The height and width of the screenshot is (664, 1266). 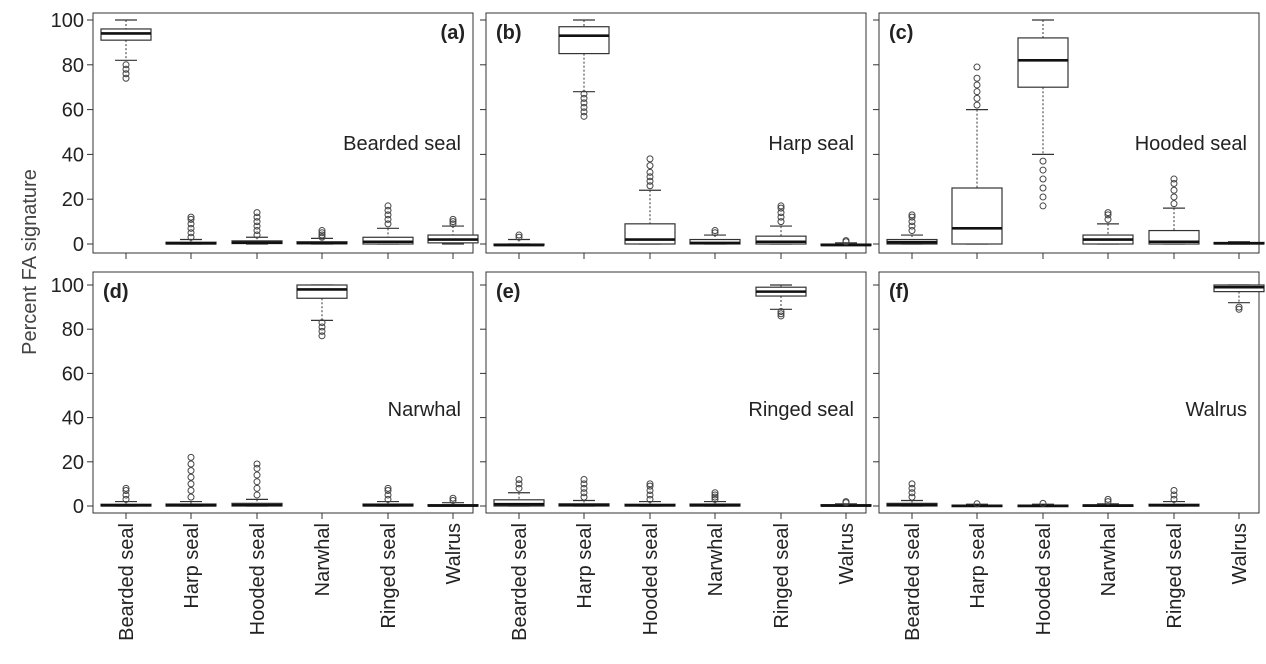 What do you see at coordinates (846, 502) in the screenshot?
I see `box-walrus` at bounding box center [846, 502].